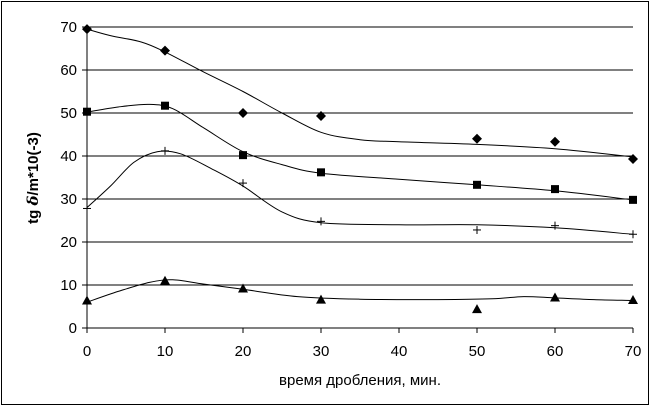 The image size is (652, 408). I want to click on x-tick-label-60: 60, so click(555, 351).